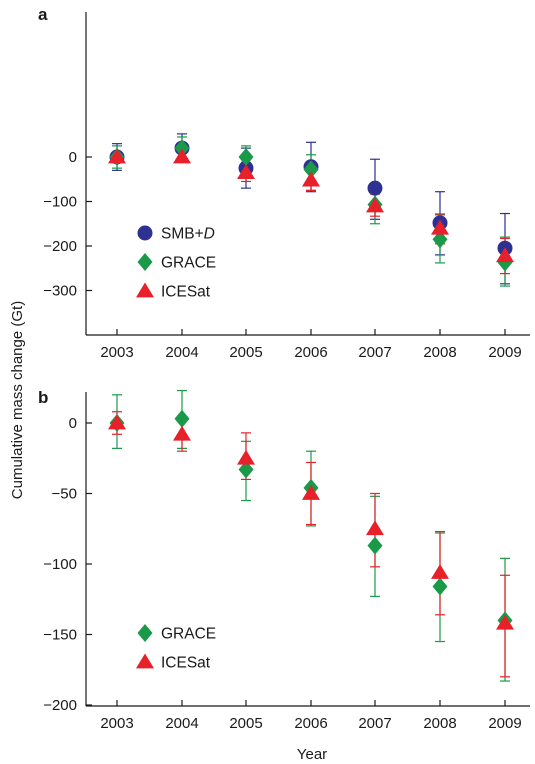  Describe the element at coordinates (312, 754) in the screenshot. I see `x-axis-title: Year` at that location.